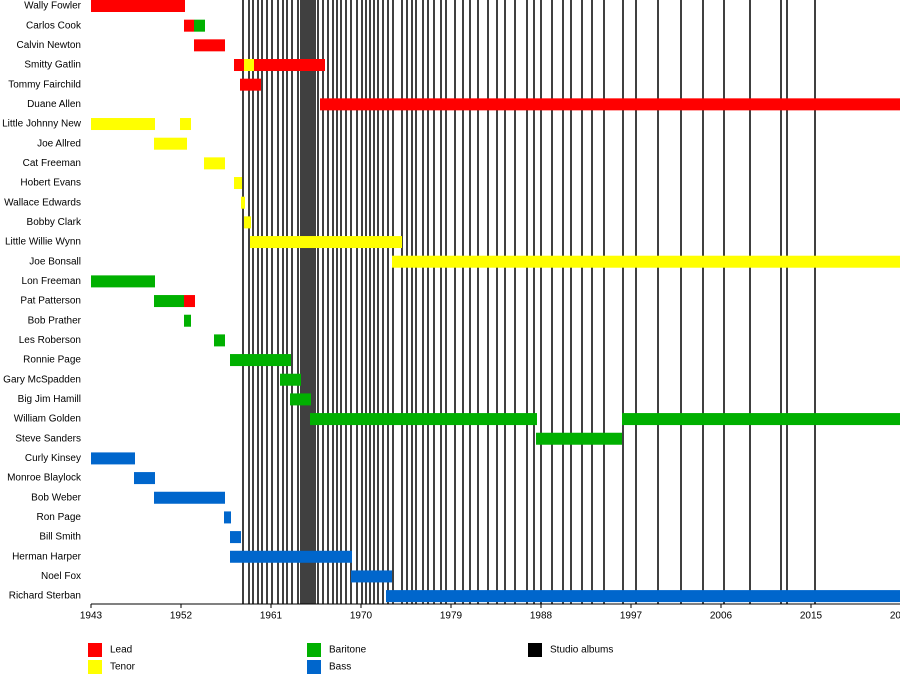 This screenshot has width=900, height=680. I want to click on x-tick-label: 1988, so click(541, 616).